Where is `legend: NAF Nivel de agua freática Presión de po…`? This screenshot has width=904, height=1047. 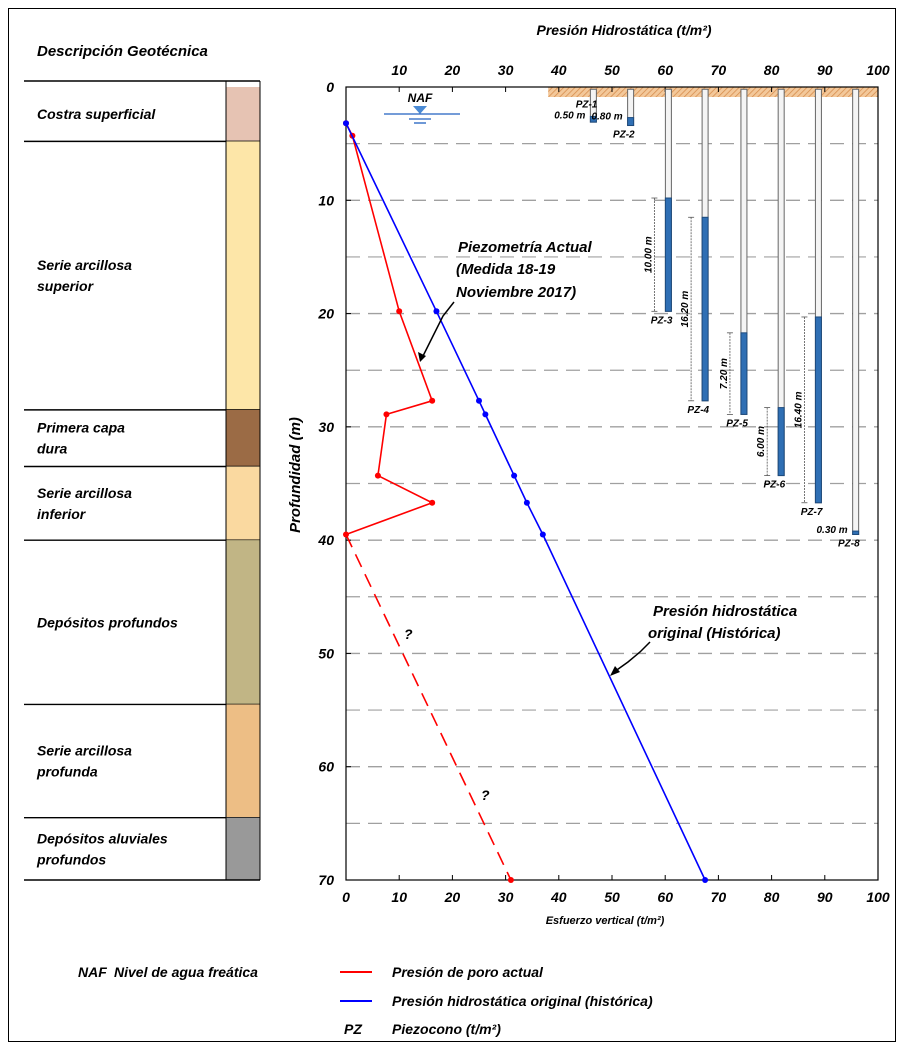
legend: NAF Nivel de agua freática Presión de po… is located at coordinates (365, 1000).